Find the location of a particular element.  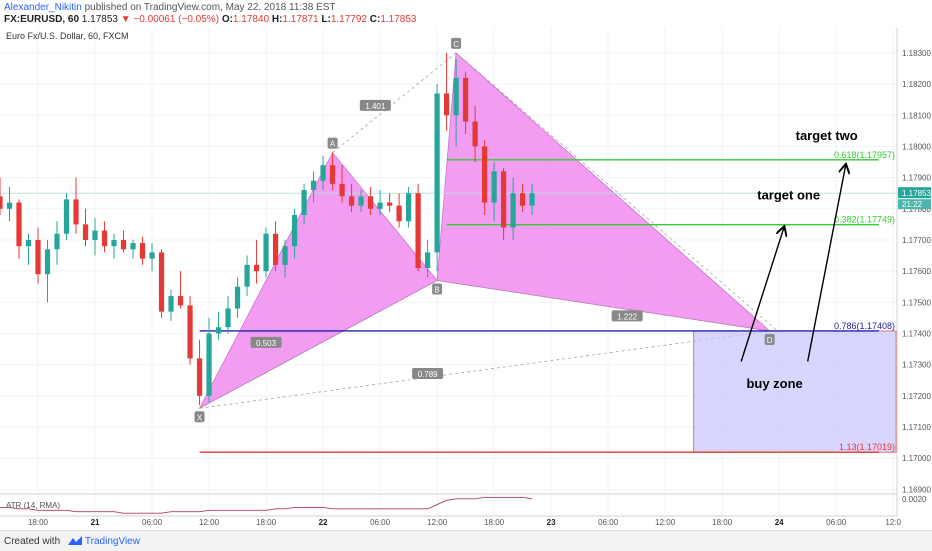

symbol-label: FX:EURUSD, 60 is located at coordinates (42, 19).